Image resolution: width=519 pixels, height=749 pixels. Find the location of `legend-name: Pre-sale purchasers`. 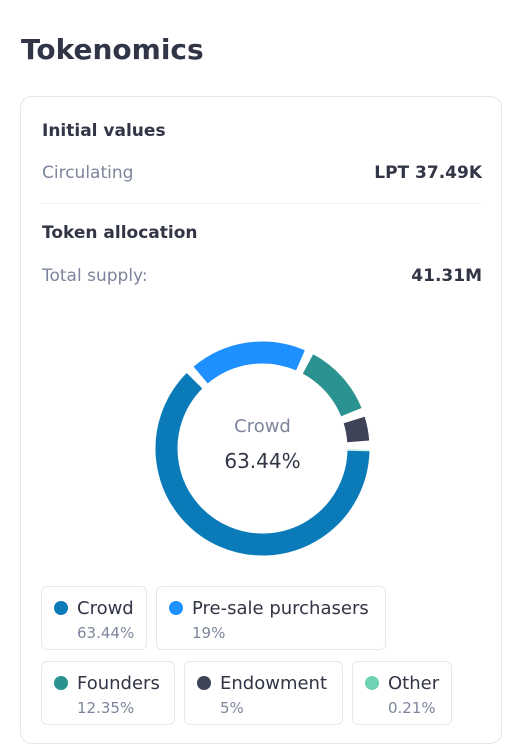

legend-name: Pre-sale purchasers is located at coordinates (280, 608).